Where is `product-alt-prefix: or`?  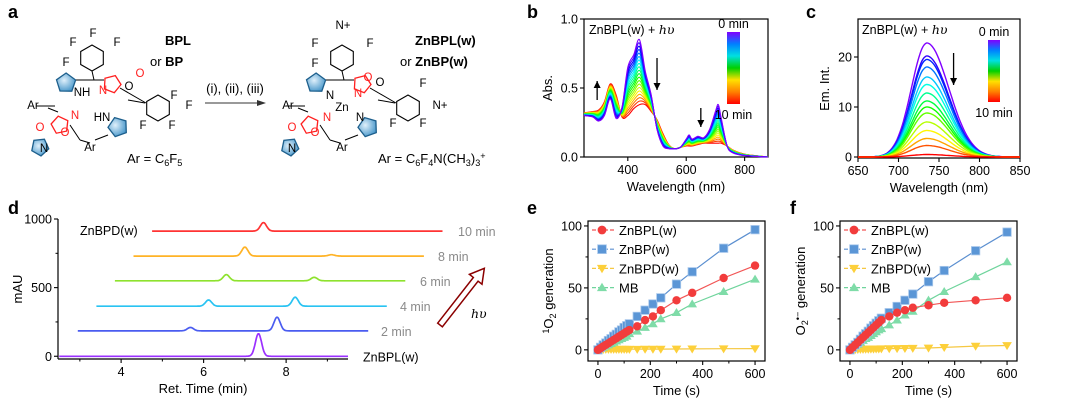 product-alt-prefix: or is located at coordinates (407, 61).